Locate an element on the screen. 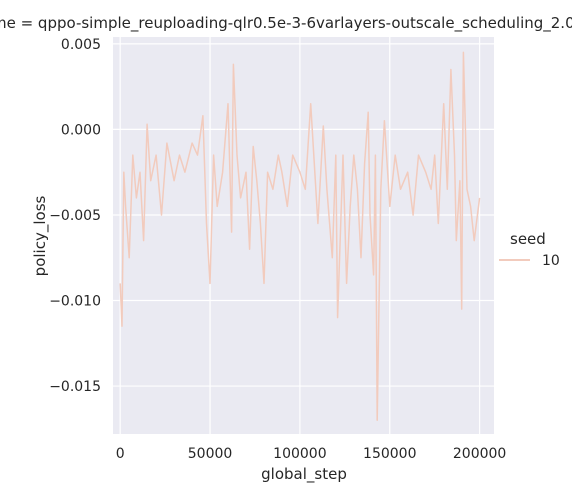 The height and width of the screenshot is (500, 572). legend: seed 10 is located at coordinates (529, 249).